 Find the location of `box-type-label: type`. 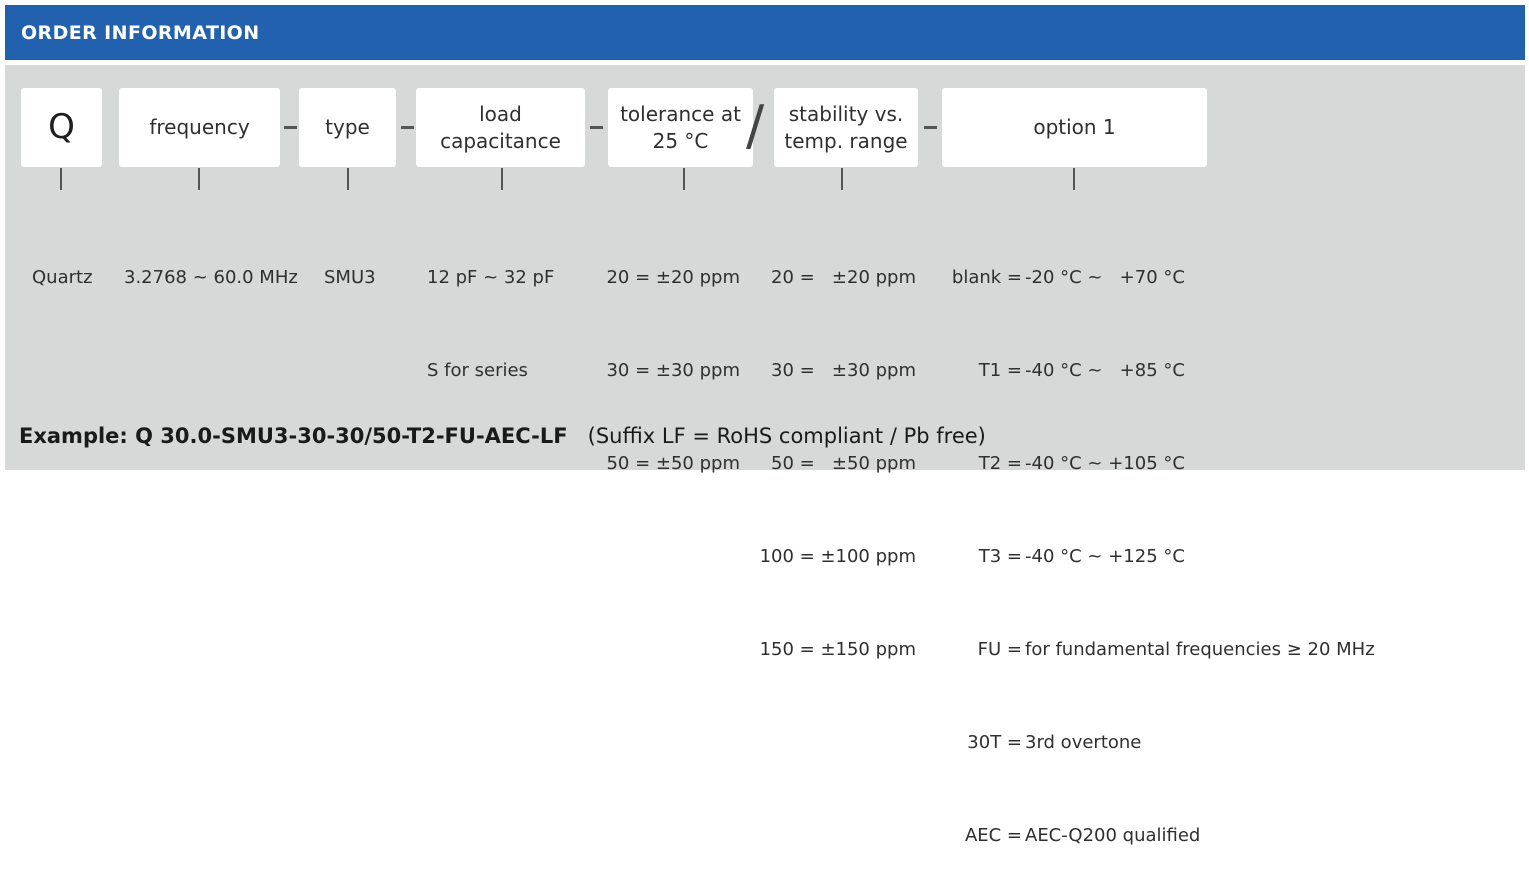

box-type-label: type is located at coordinates (347, 127).